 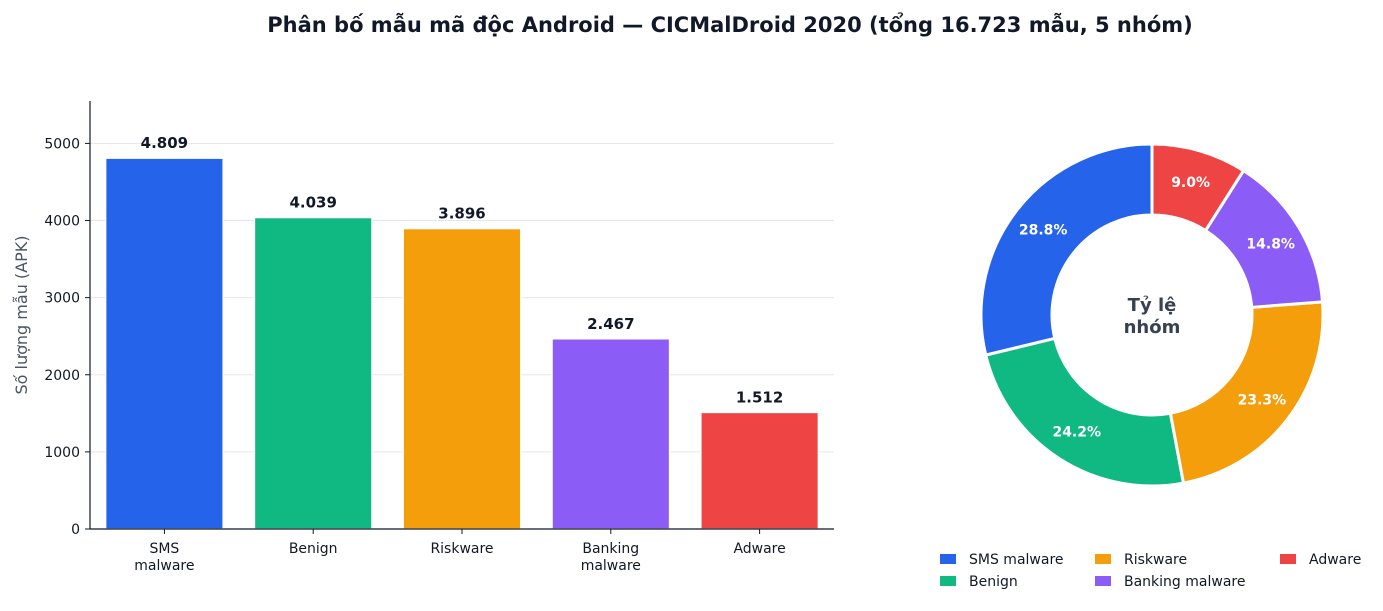 I want to click on bar-value-label: 3.896, so click(x=461, y=214).